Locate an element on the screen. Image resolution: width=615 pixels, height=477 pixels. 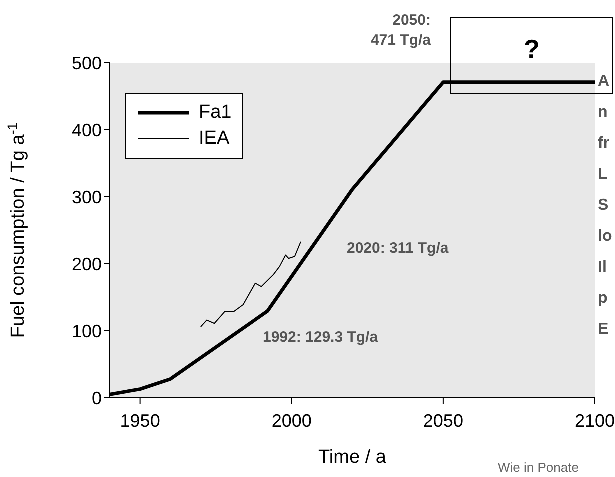
legend-label: Fa1 is located at coordinates (215, 113).